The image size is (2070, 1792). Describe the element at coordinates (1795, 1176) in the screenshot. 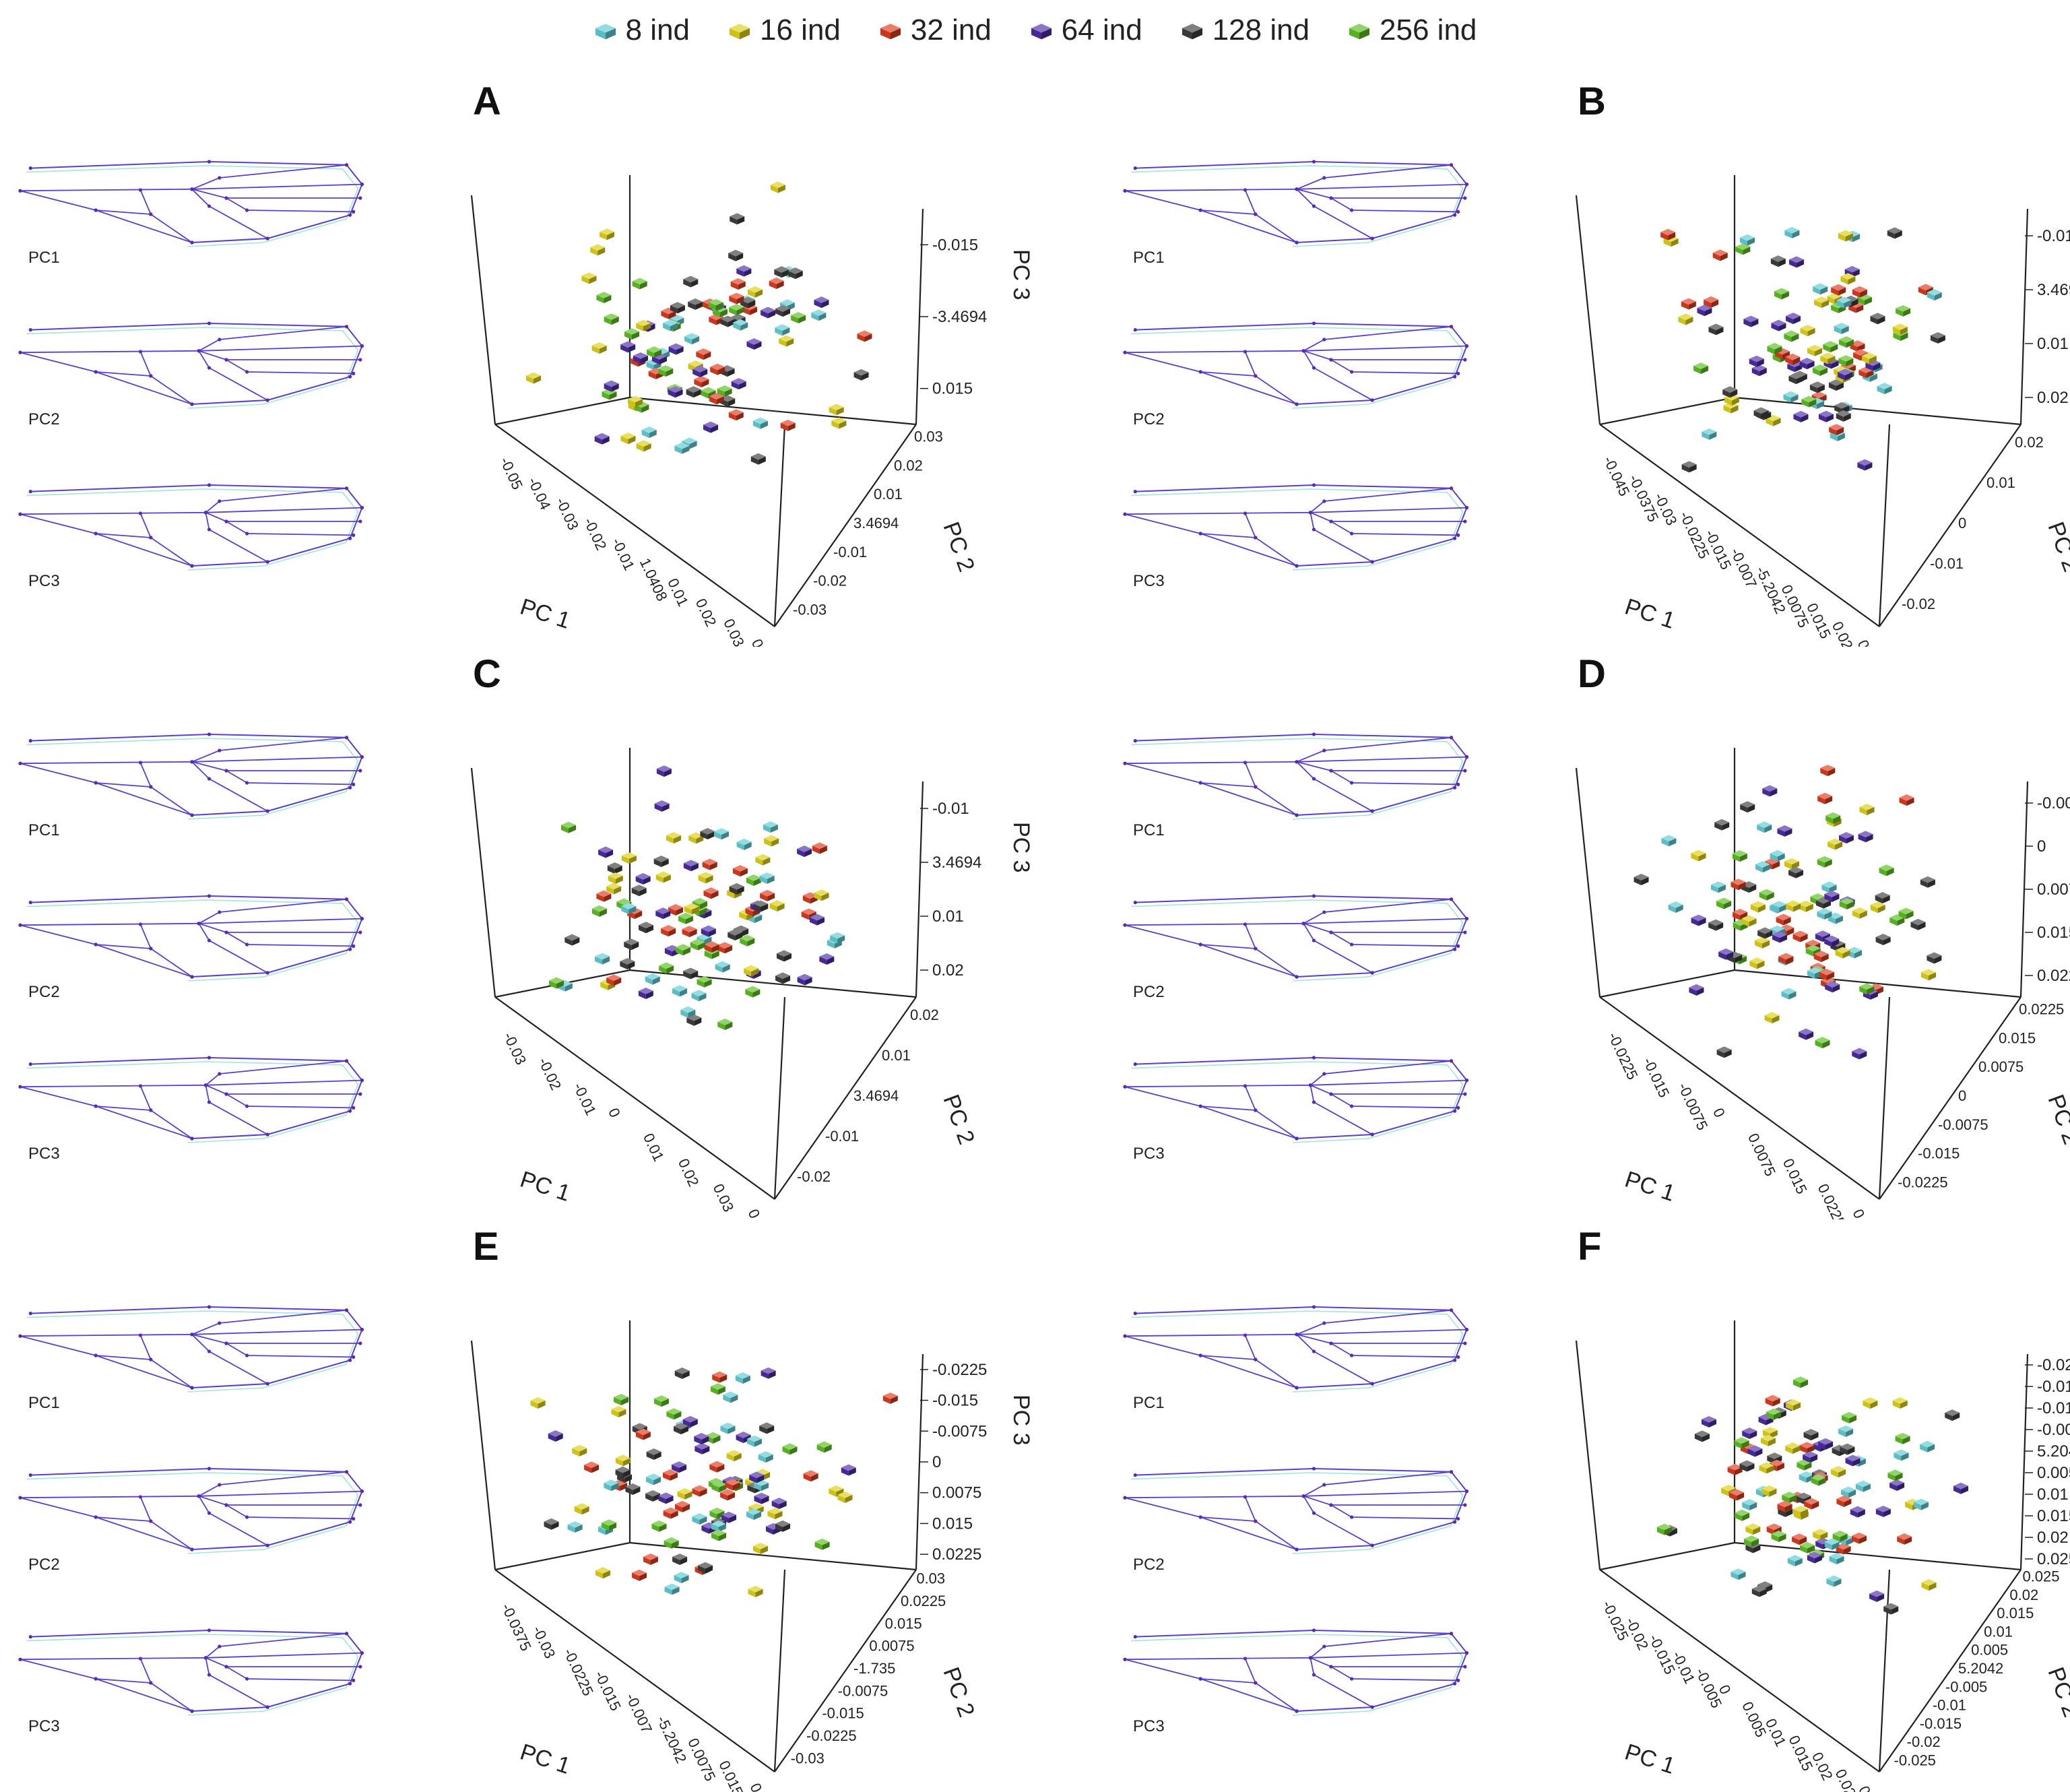

I see `x-tick-label: 0.015` at that location.